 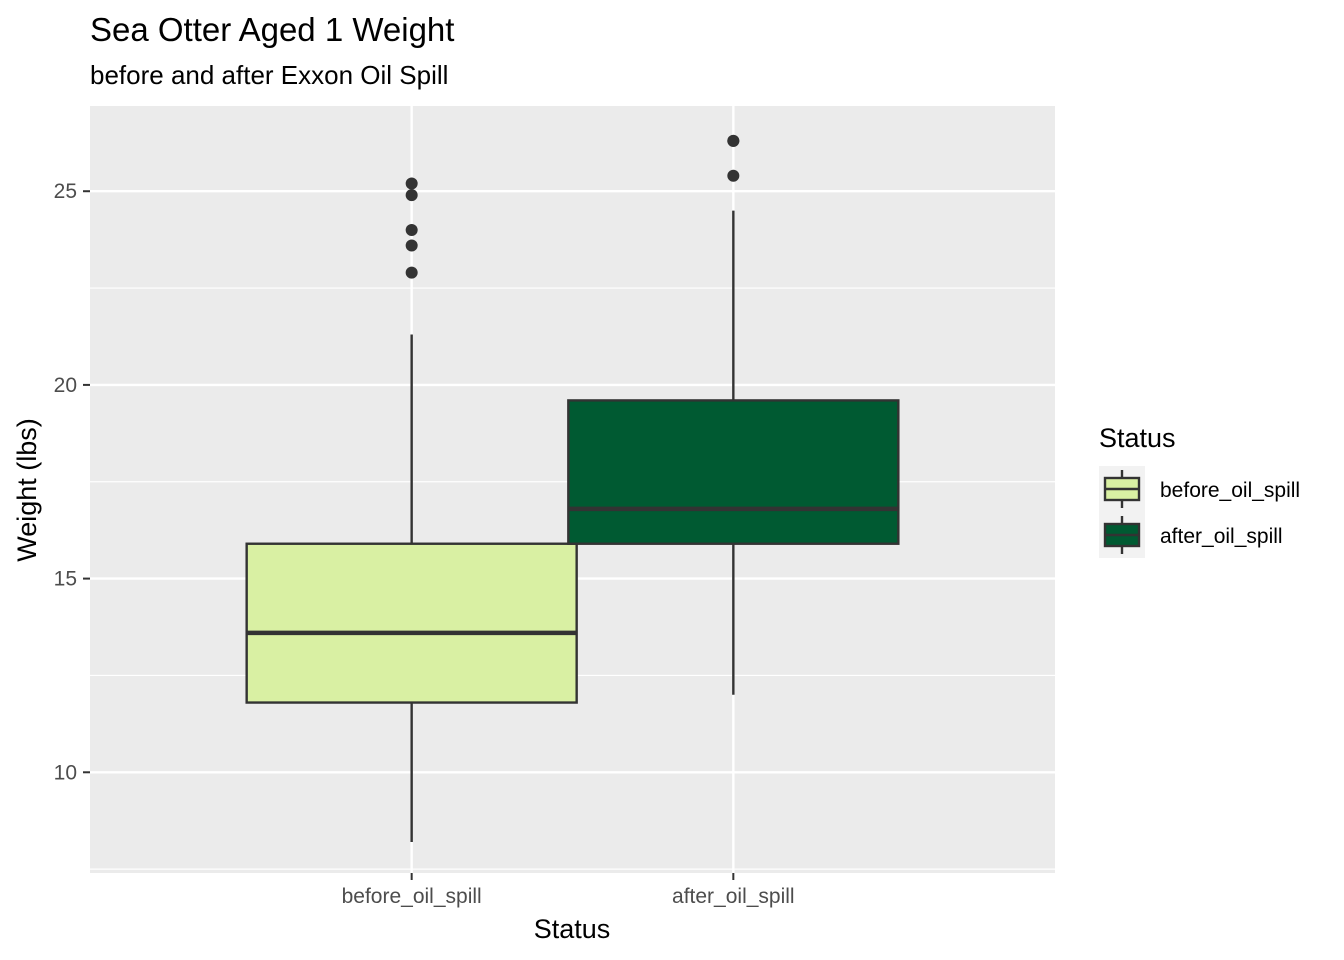 What do you see at coordinates (412, 896) in the screenshot?
I see `x-tick-label: before_oil_spill` at bounding box center [412, 896].